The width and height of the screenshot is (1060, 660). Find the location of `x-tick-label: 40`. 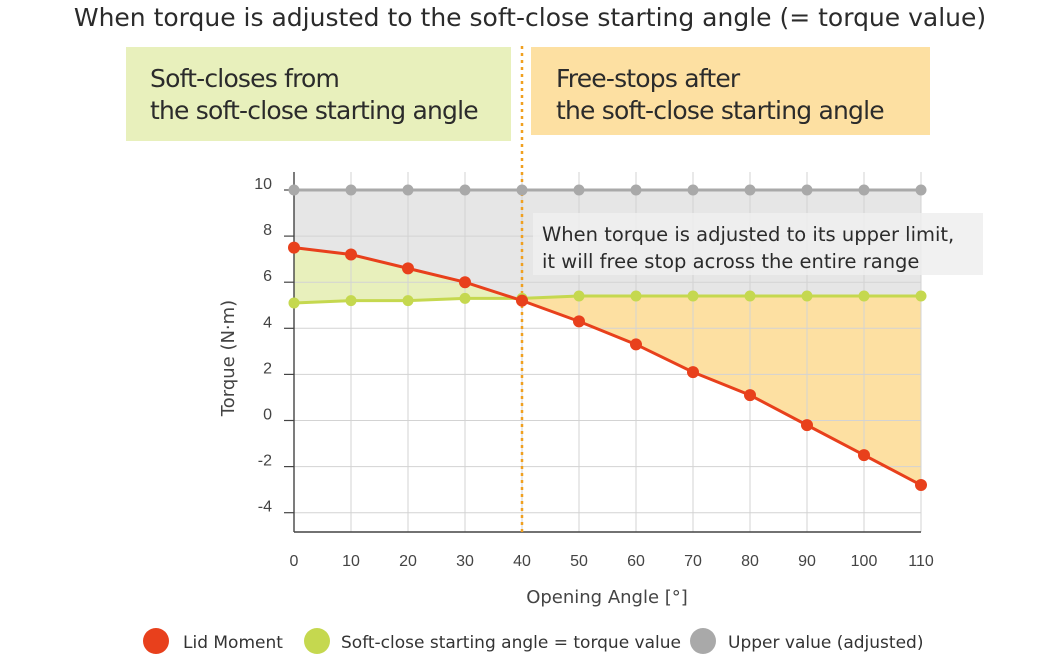

x-tick-label: 40 is located at coordinates (522, 561).